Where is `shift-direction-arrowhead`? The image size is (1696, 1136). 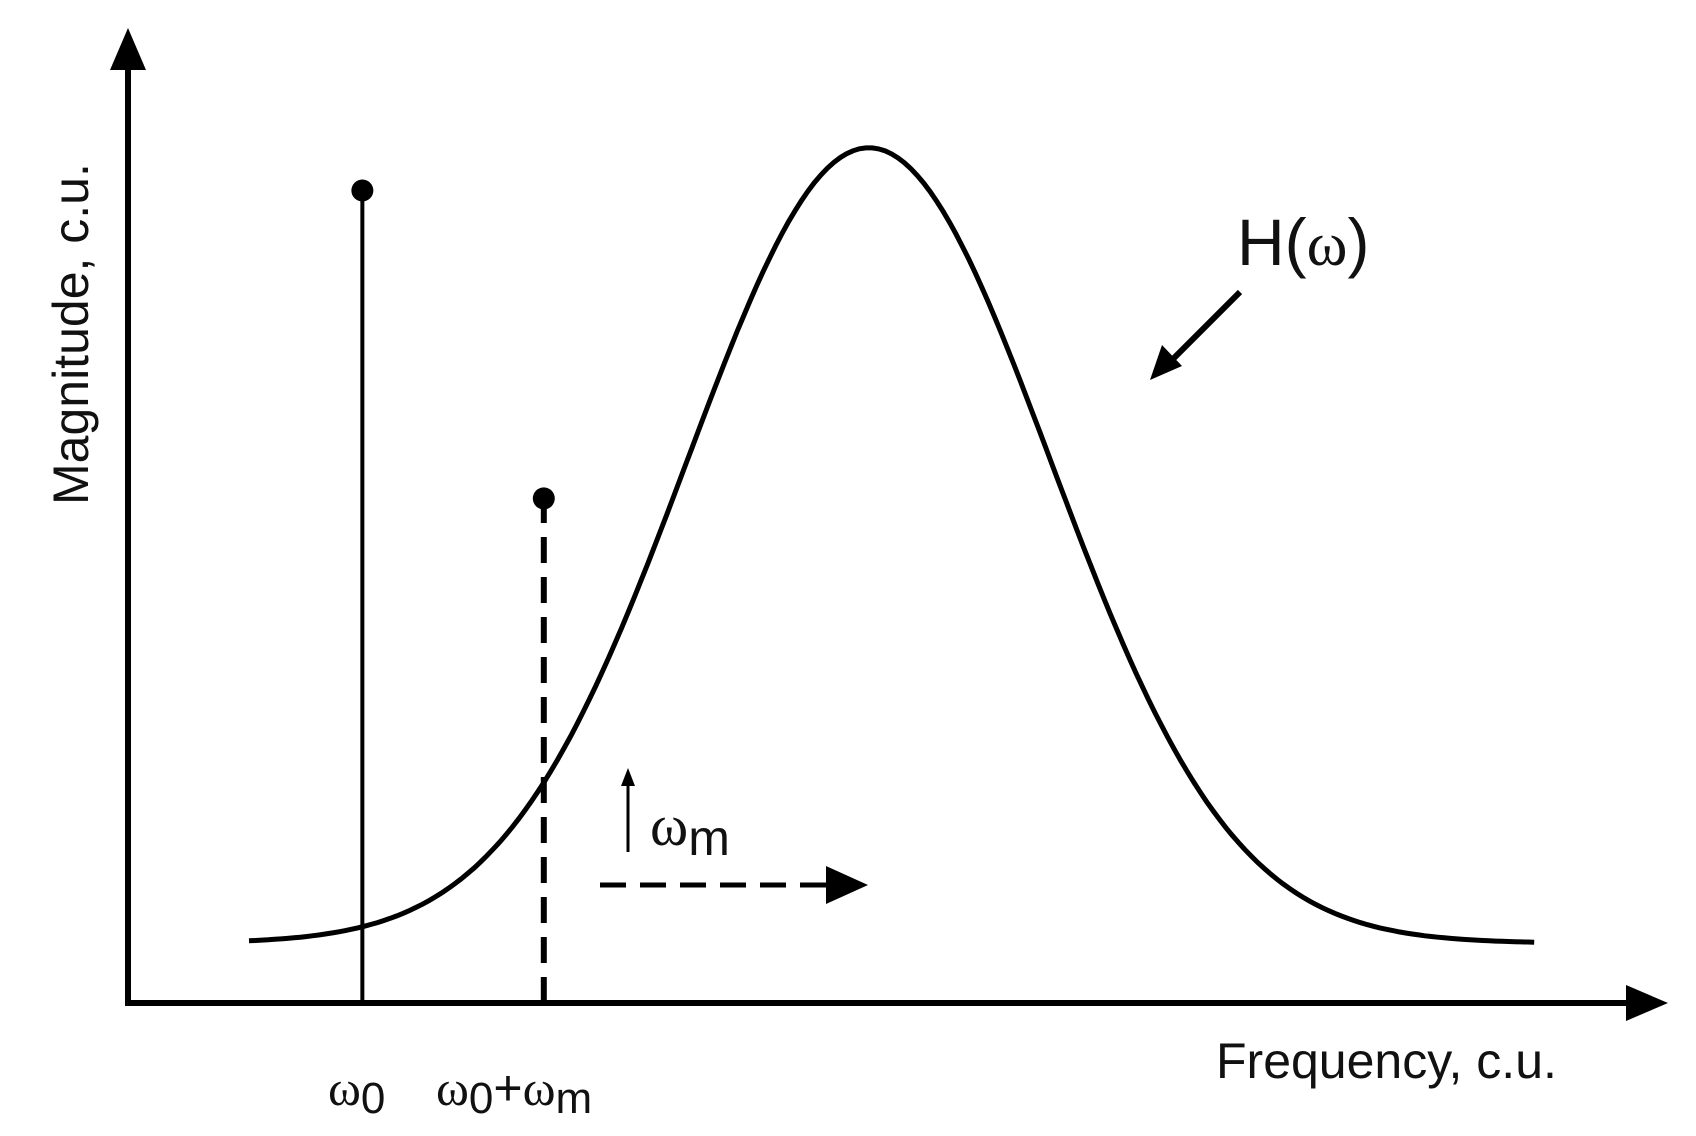
shift-direction-arrowhead is located at coordinates (847, 885).